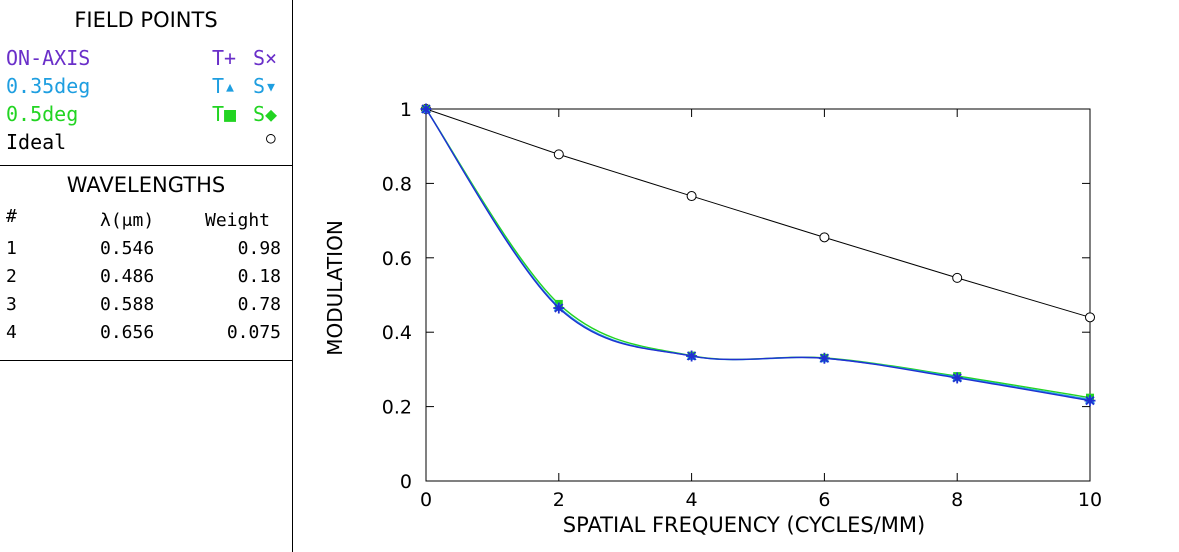  Describe the element at coordinates (127, 248) in the screenshot. I see `wavelength-row-lambda: 0.546` at that location.